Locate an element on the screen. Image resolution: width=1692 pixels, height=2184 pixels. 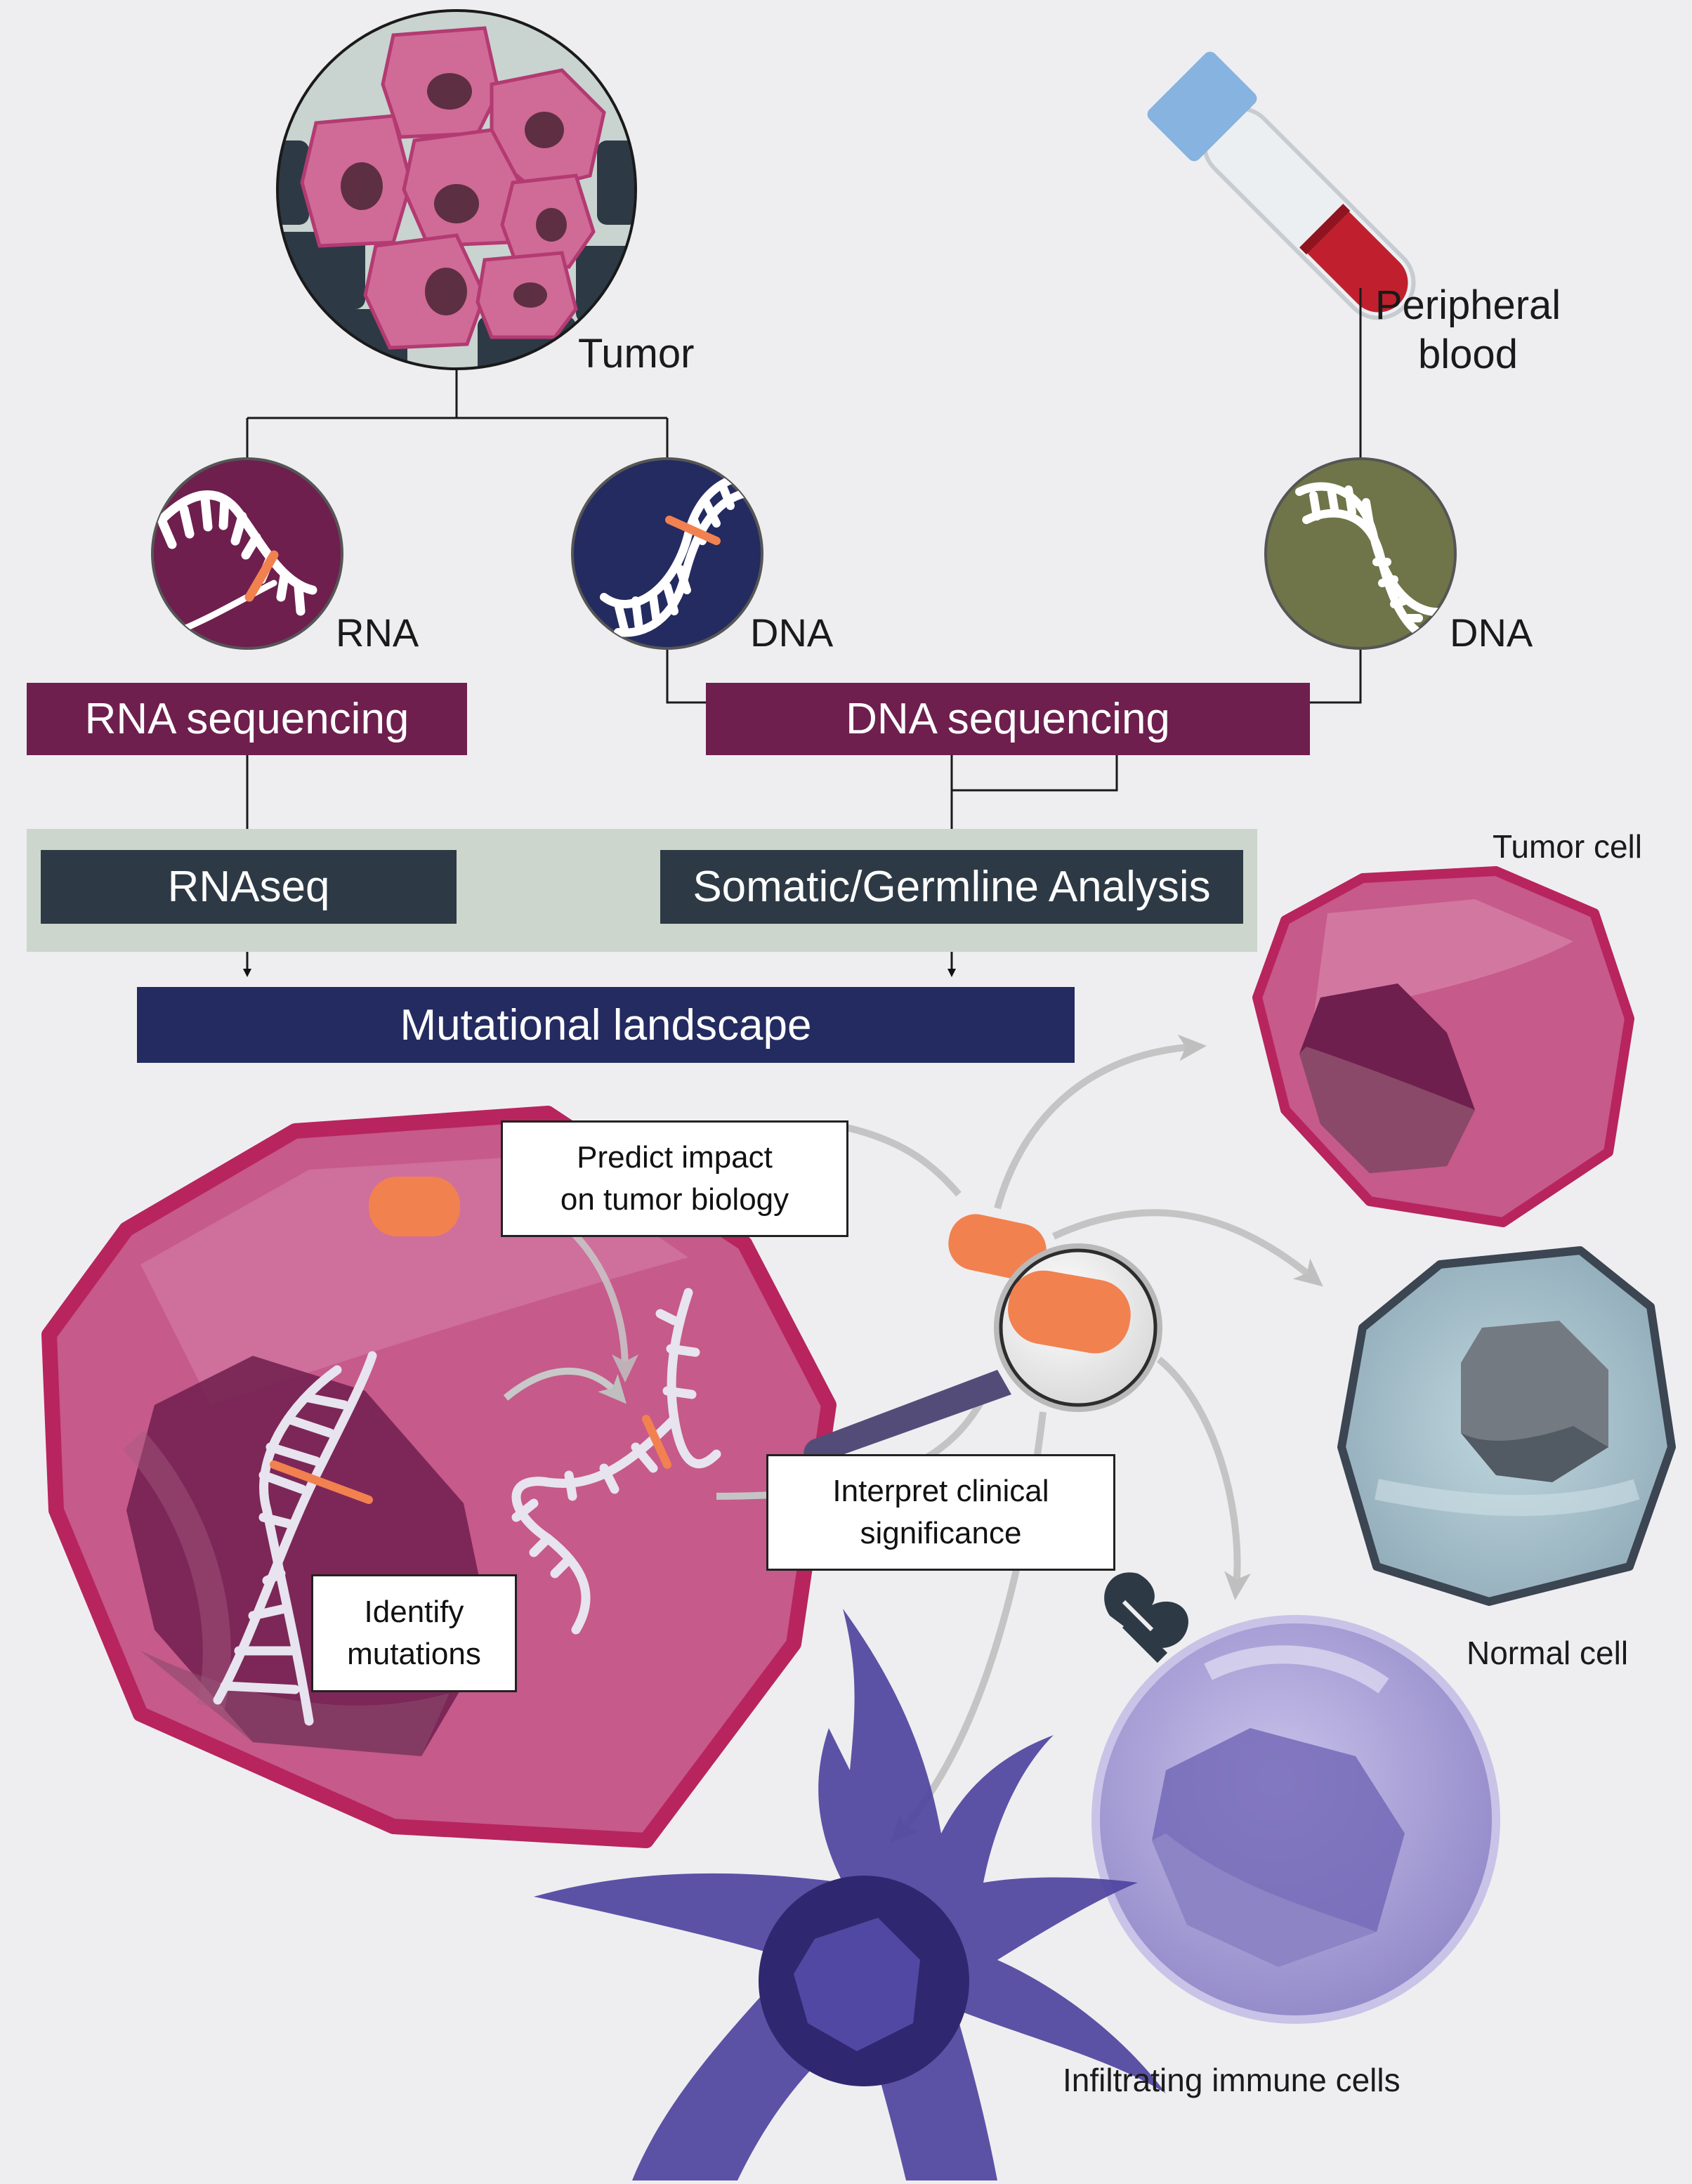
interpret-significance-box: Interpret clinical significance is located at coordinates (940, 1512).